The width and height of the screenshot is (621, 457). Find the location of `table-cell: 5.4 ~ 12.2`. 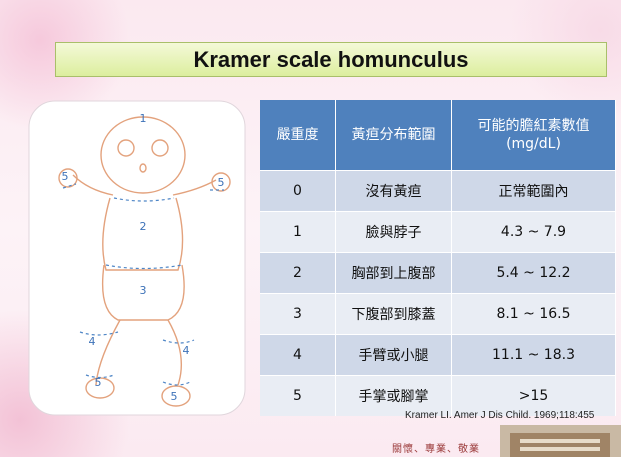

table-cell: 5.4 ~ 12.2 is located at coordinates (533, 273).